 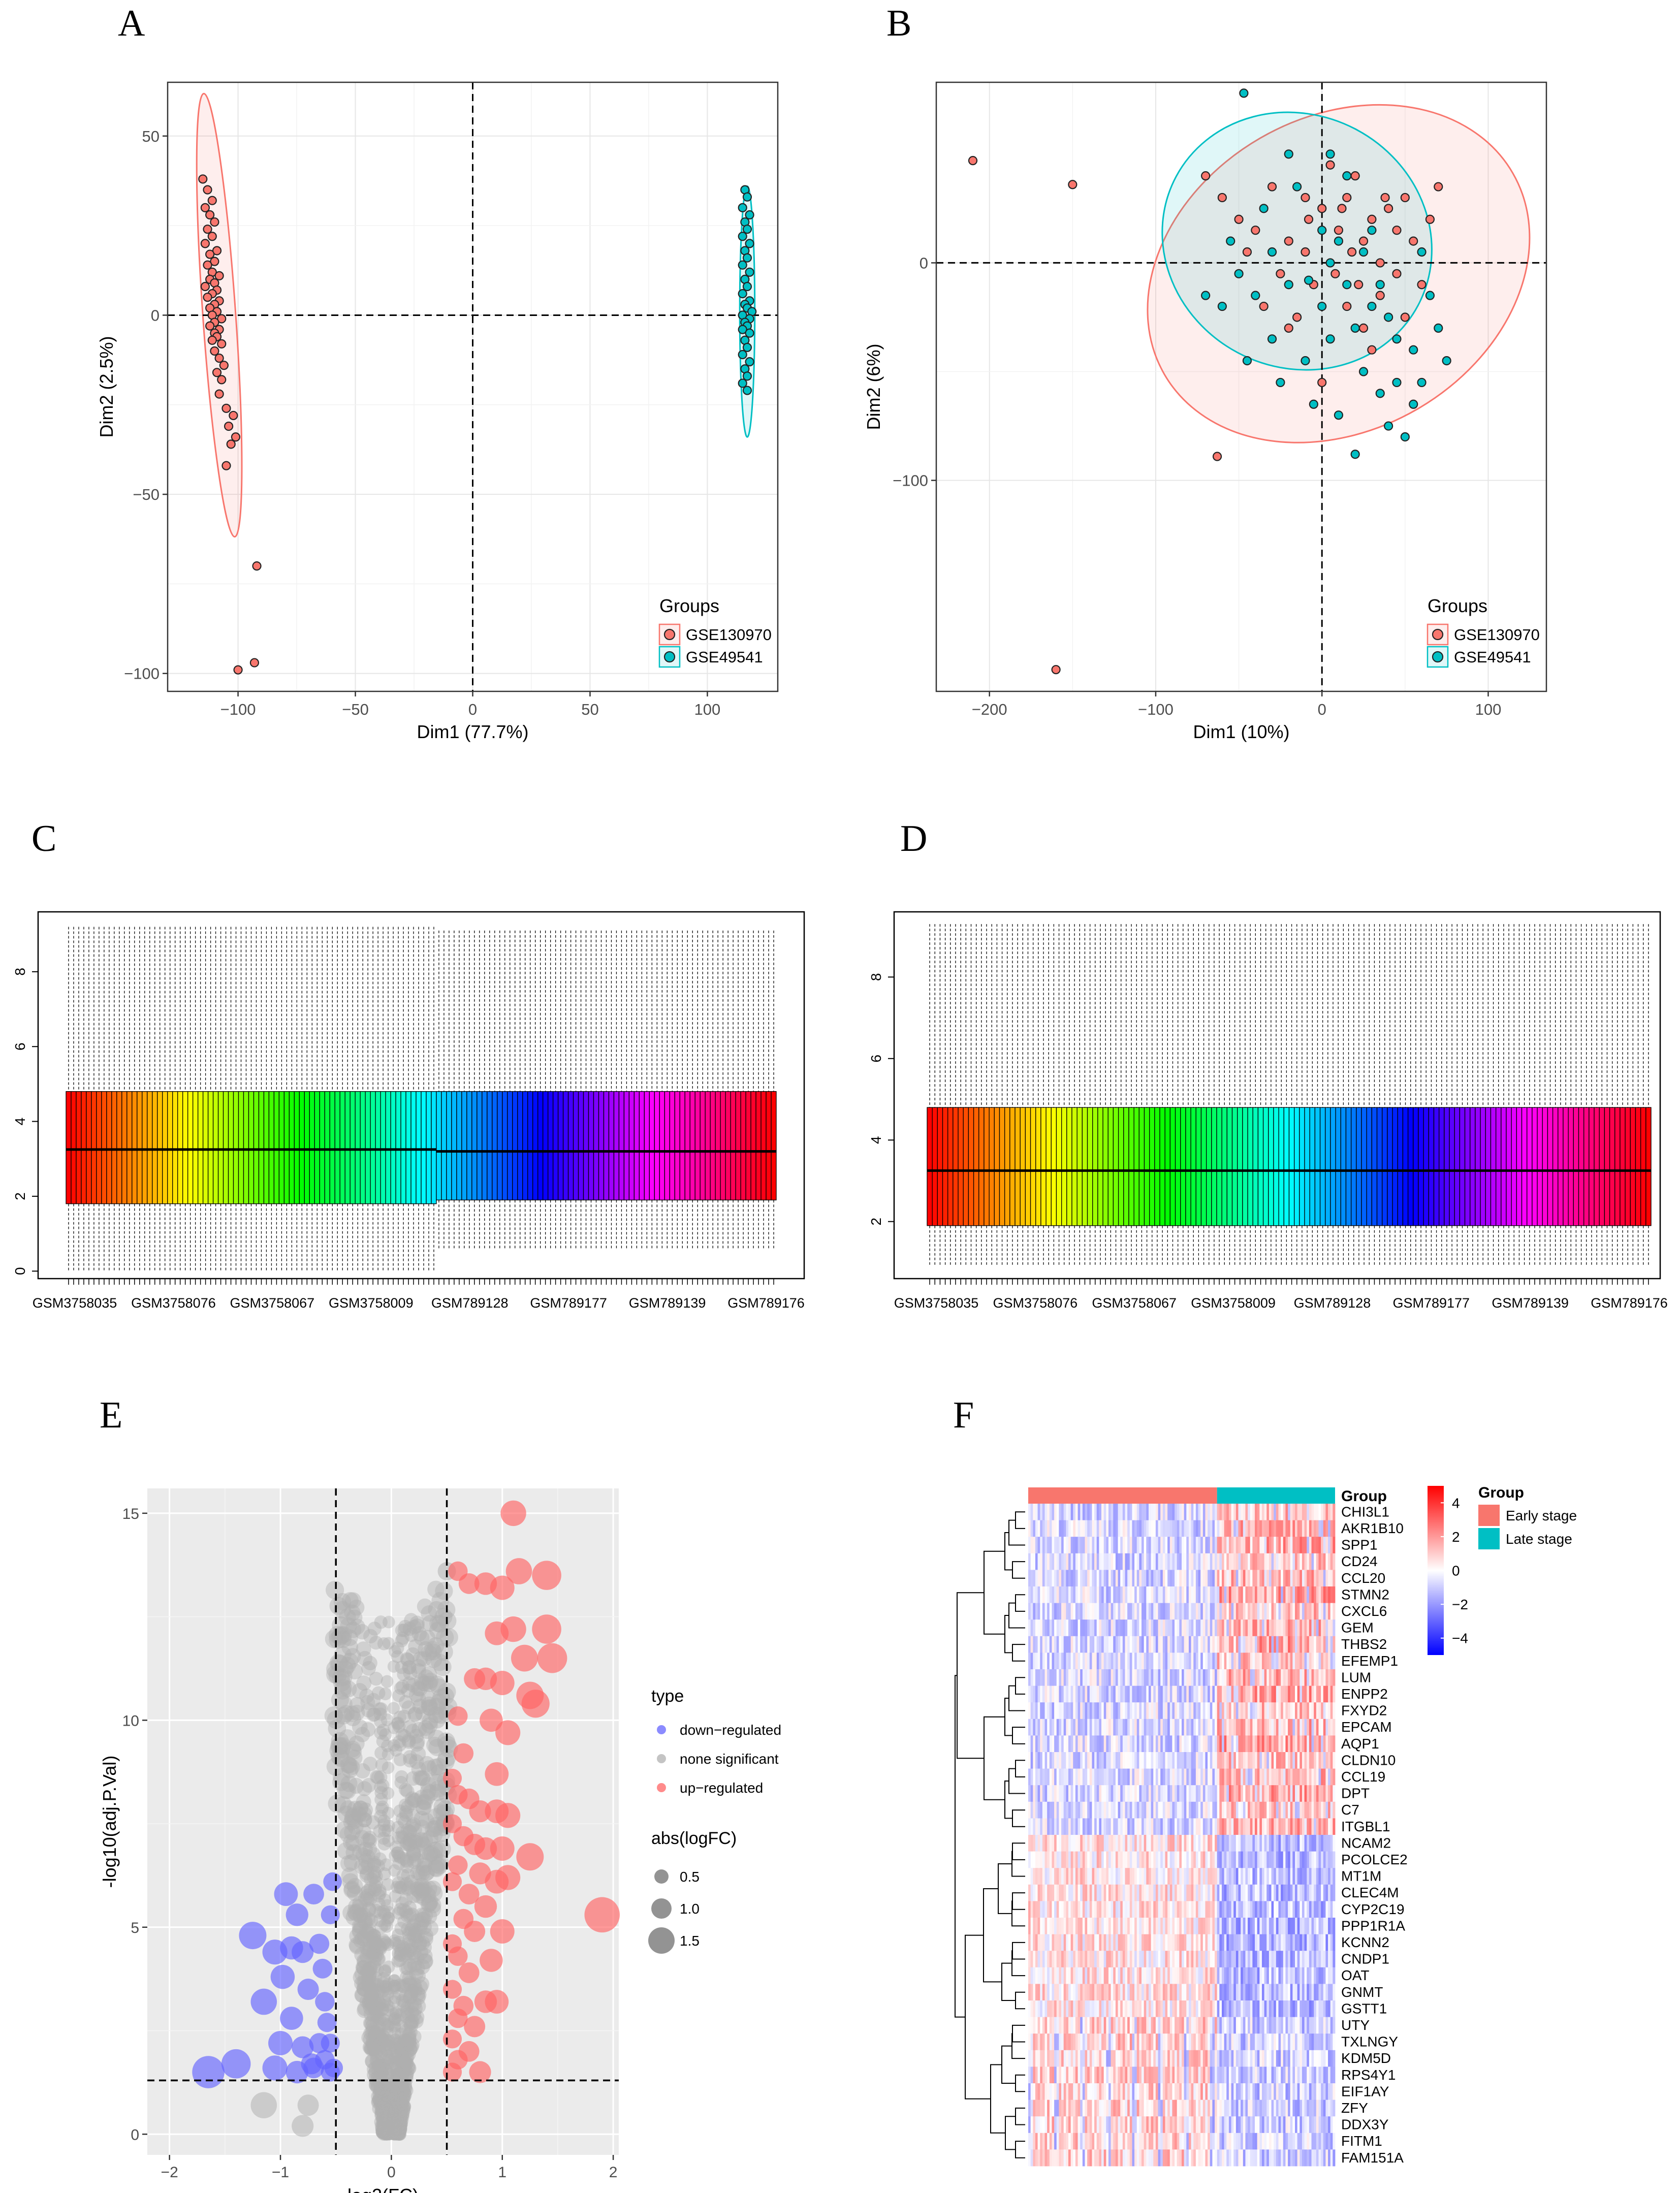 What do you see at coordinates (749, 333) in the screenshot?
I see `data-point-gse49541` at bounding box center [749, 333].